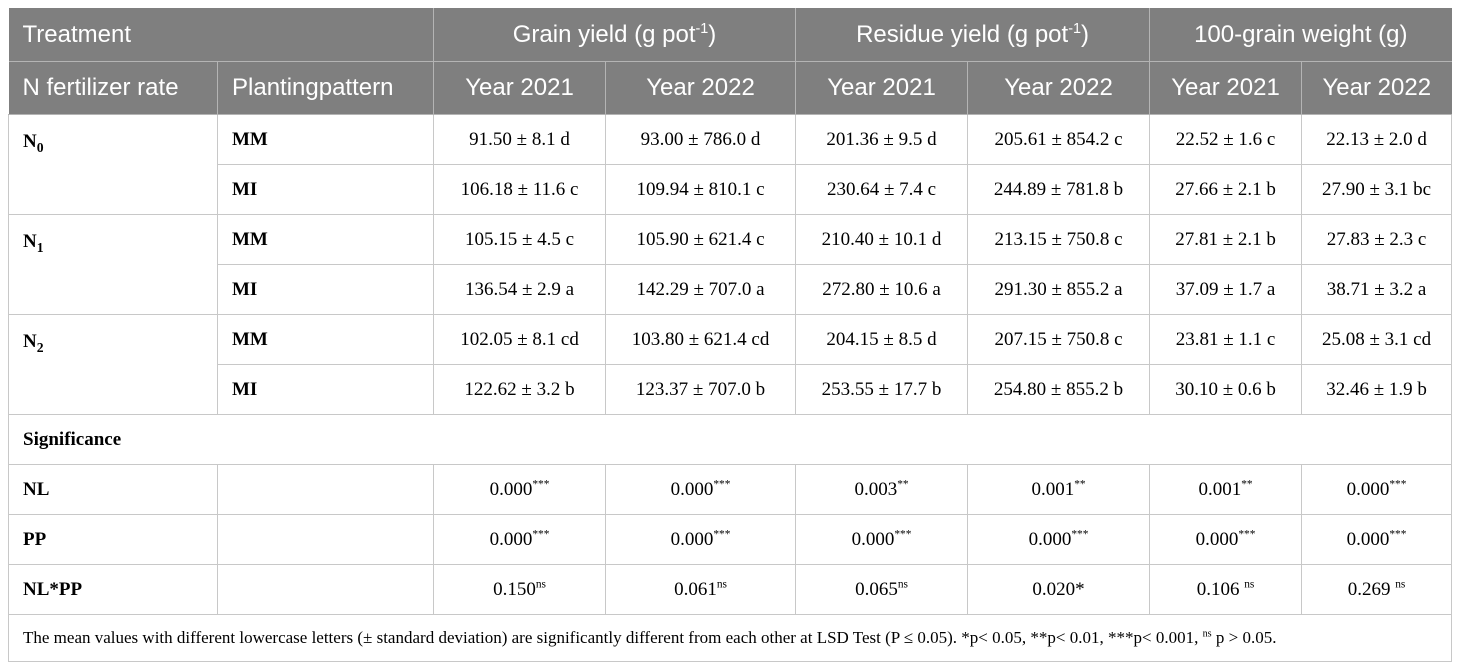 This screenshot has width=1460, height=663. Describe the element at coordinates (1377, 339) in the screenshot. I see `value-cell: 25.08 ± 3.1 cd` at that location.